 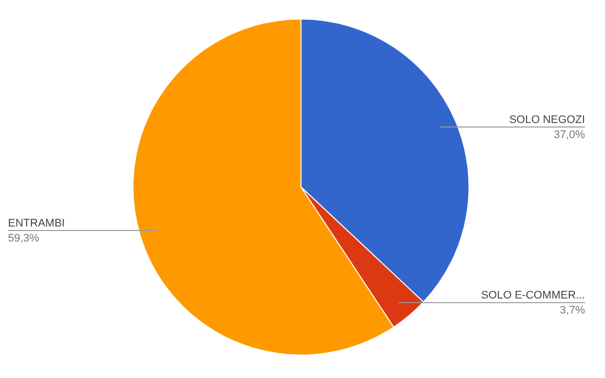 What do you see at coordinates (547, 120) in the screenshot?
I see `slice-label: SOLO NEGOZI` at bounding box center [547, 120].